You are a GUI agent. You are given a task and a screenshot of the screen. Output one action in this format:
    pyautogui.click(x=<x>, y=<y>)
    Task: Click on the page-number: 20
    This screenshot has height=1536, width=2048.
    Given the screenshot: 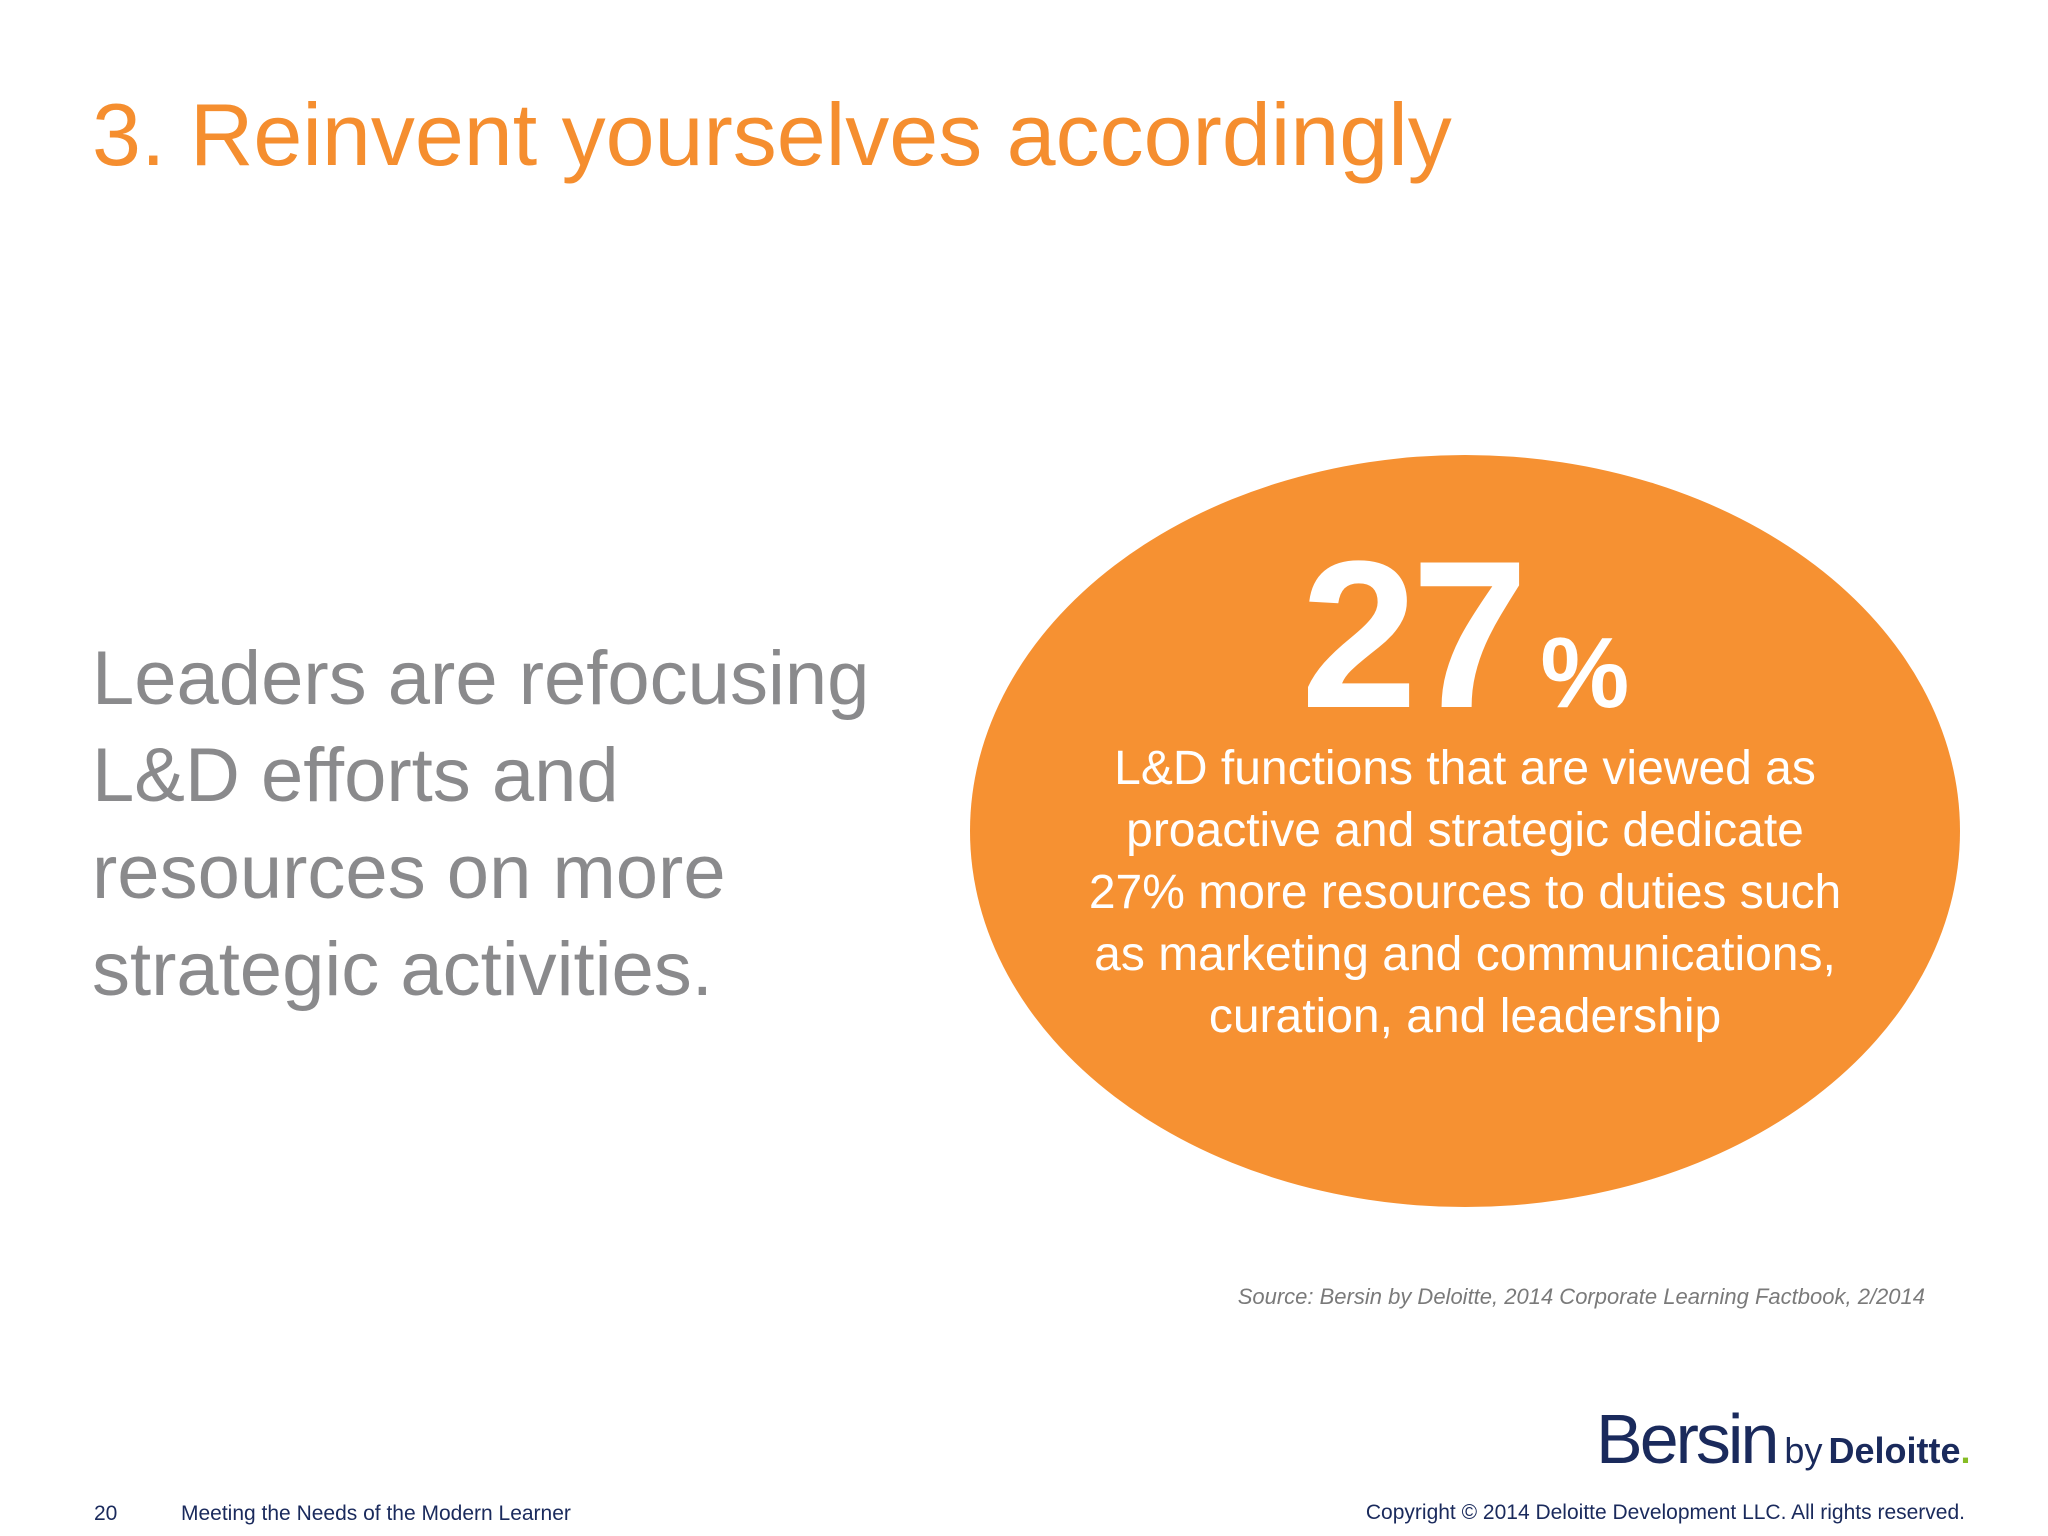 What is the action you would take?
    pyautogui.click(x=106, y=1513)
    